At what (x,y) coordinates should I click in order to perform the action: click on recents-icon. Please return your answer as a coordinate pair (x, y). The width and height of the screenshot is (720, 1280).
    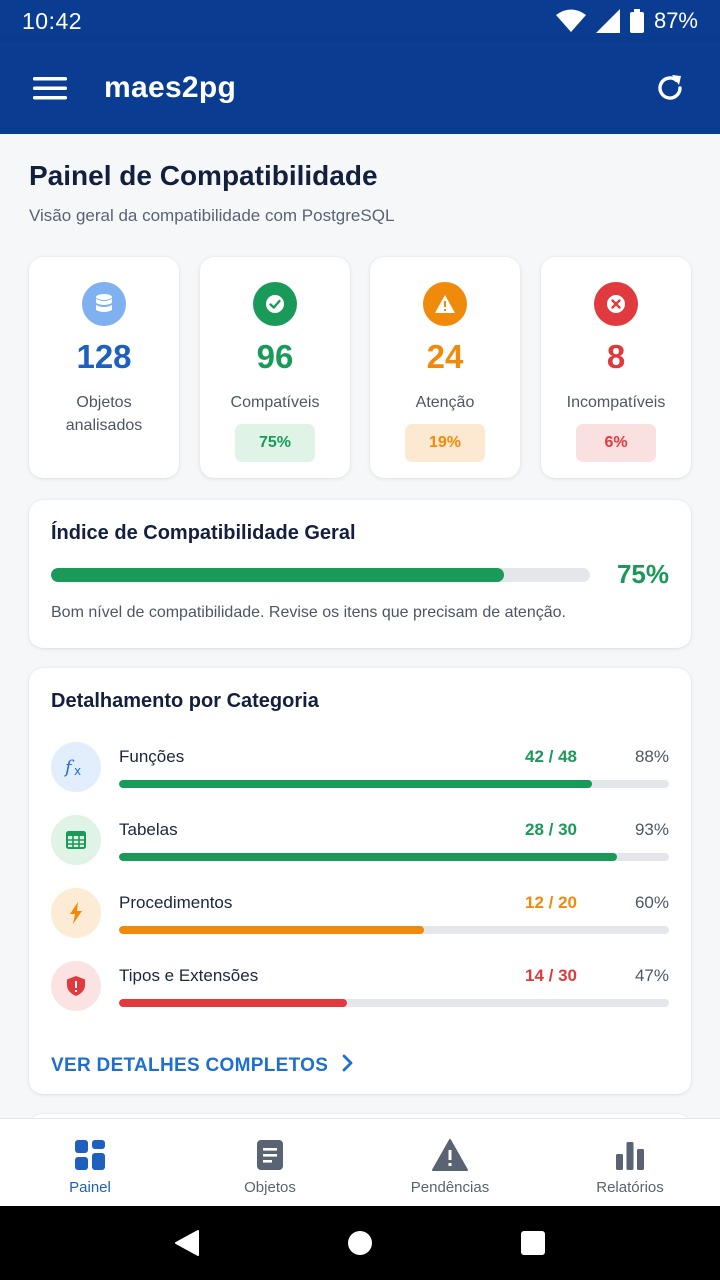
    Looking at the image, I should click on (533, 1243).